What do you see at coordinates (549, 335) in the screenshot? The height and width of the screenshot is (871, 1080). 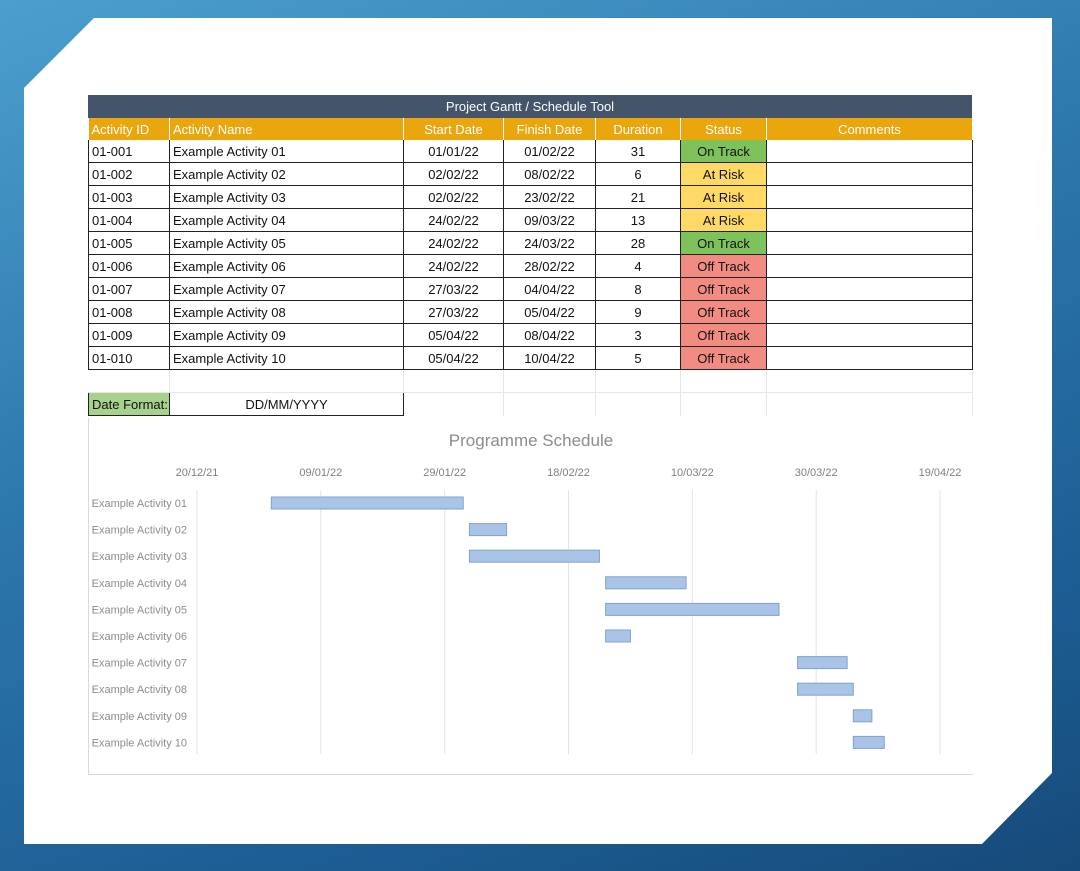 I see `cell-finish-date: 08/04/22` at bounding box center [549, 335].